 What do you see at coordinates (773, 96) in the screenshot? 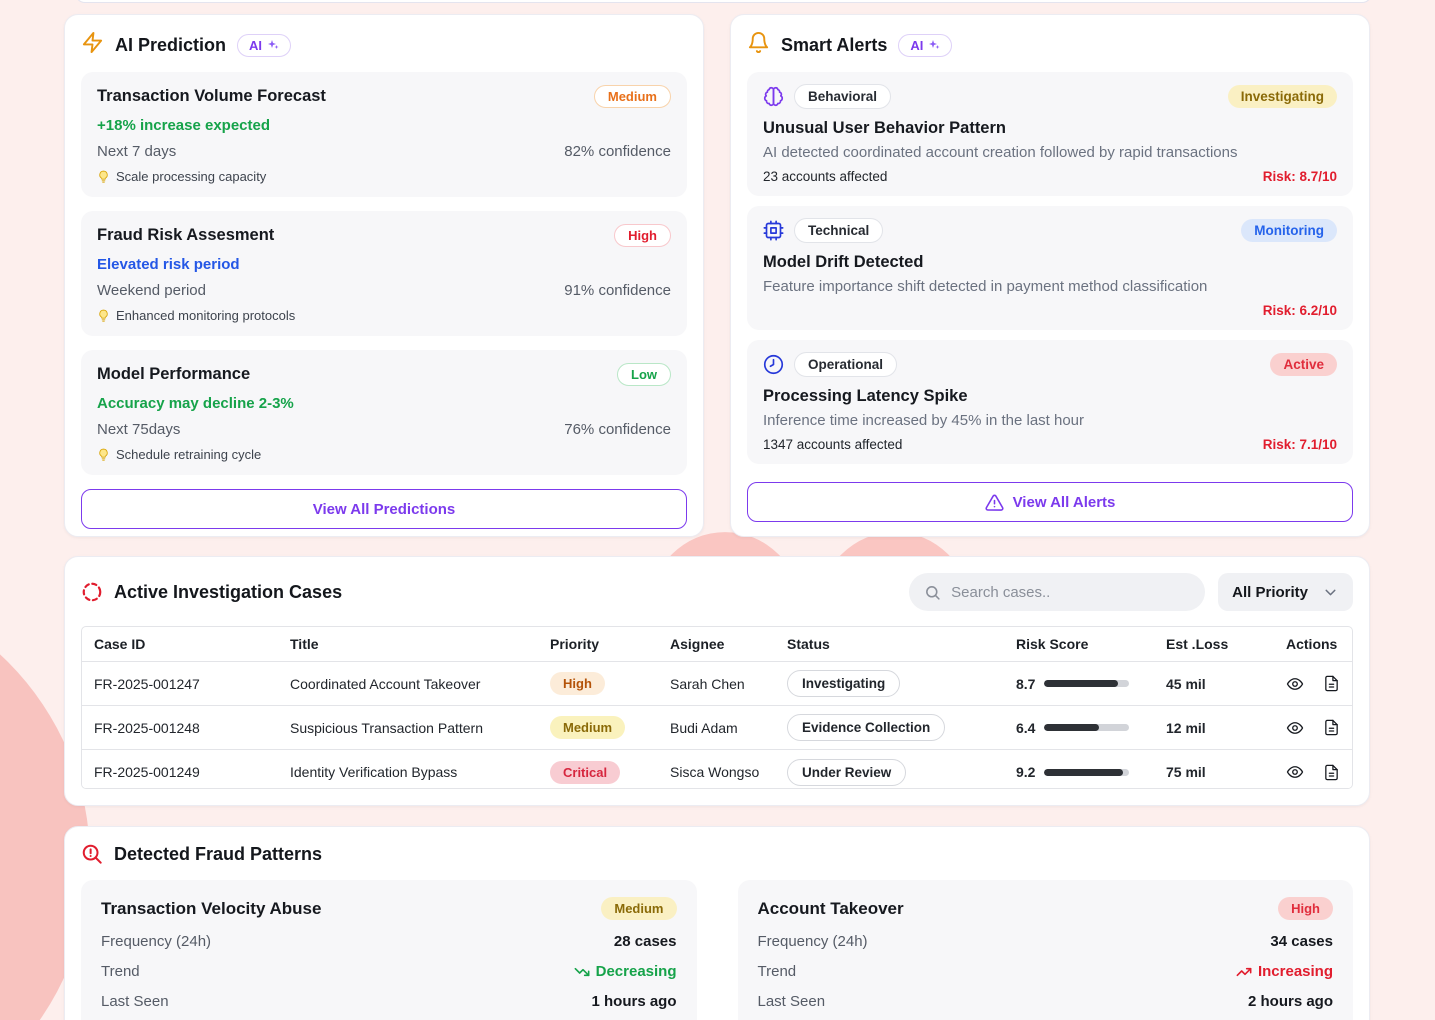
I see `brain-icon` at bounding box center [773, 96].